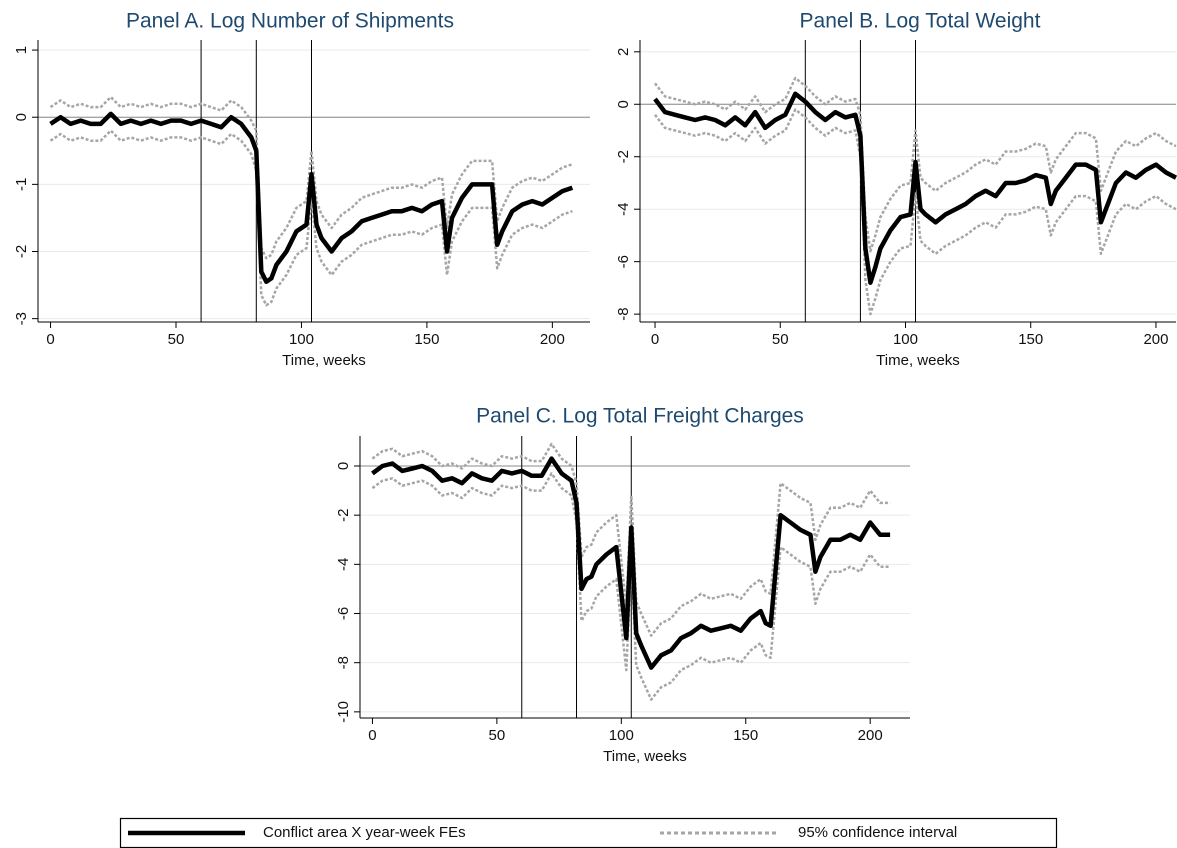 This screenshot has width=1177, height=848. What do you see at coordinates (21, 184) in the screenshot?
I see `y-tick-label: -1` at bounding box center [21, 184].